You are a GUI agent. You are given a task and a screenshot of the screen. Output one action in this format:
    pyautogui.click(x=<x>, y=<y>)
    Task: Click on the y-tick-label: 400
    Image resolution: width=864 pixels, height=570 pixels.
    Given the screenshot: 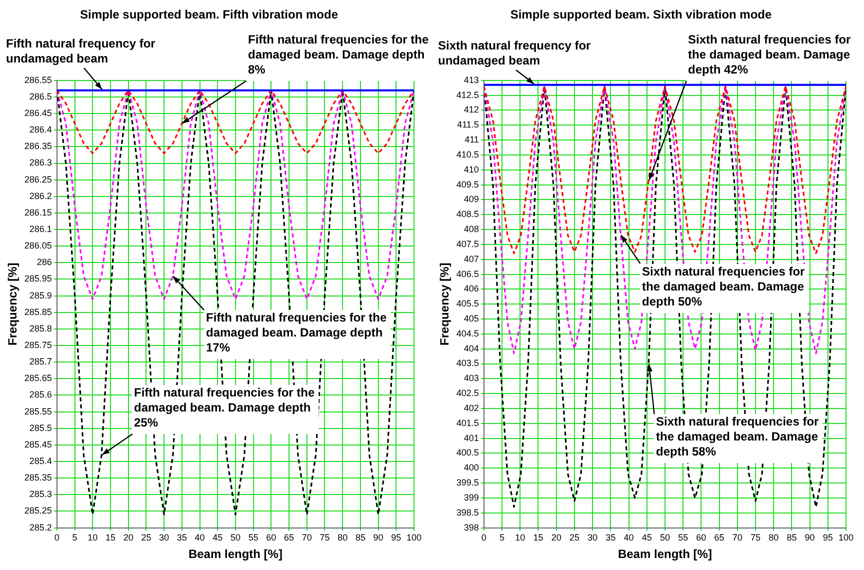 What is the action you would take?
    pyautogui.click(x=471, y=467)
    